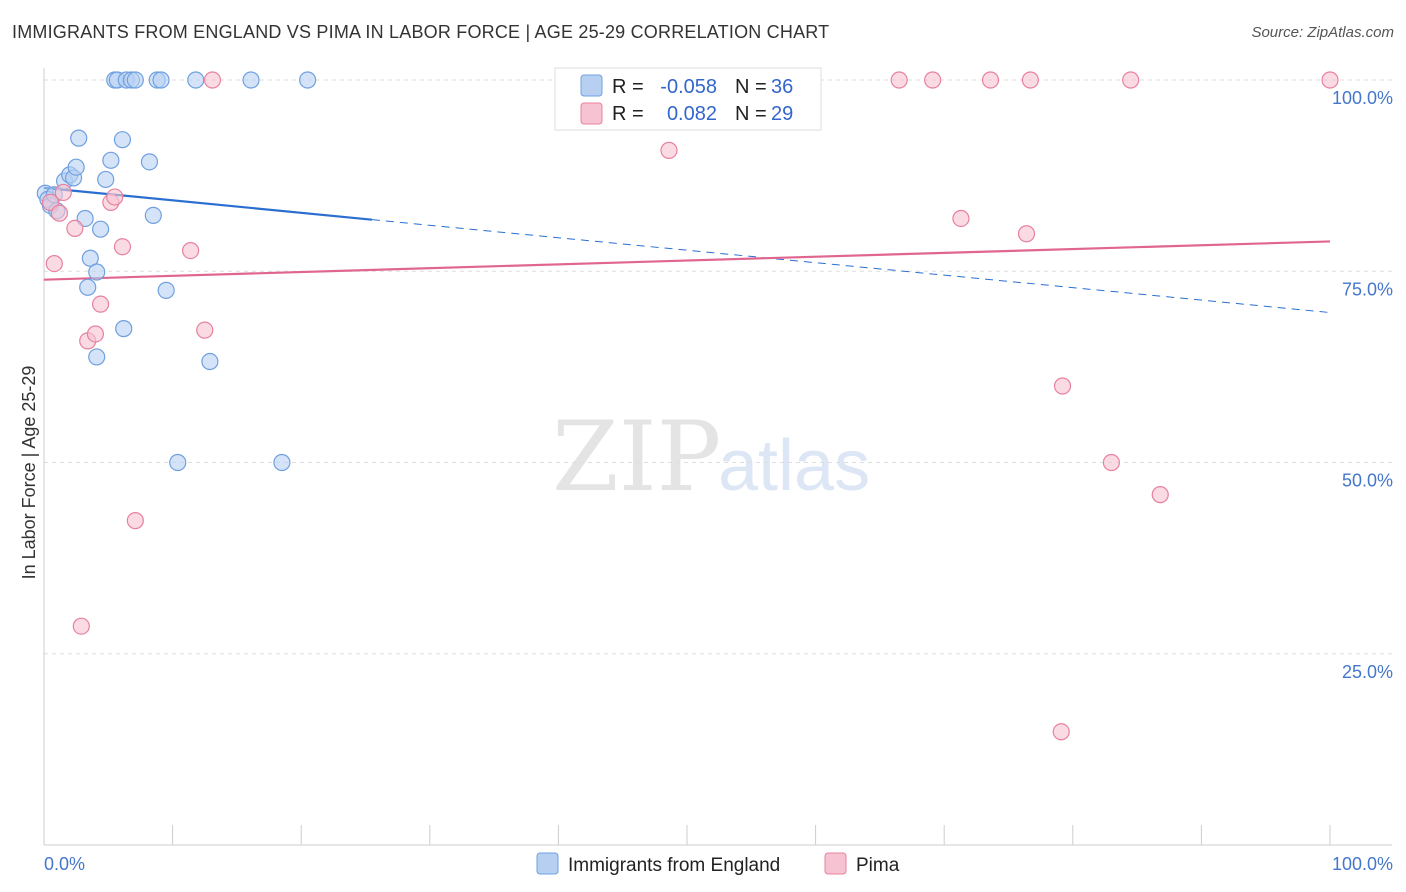 This screenshot has height=892, width=1406. I want to click on legend-r-value-pima: 0.082, so click(692, 114).